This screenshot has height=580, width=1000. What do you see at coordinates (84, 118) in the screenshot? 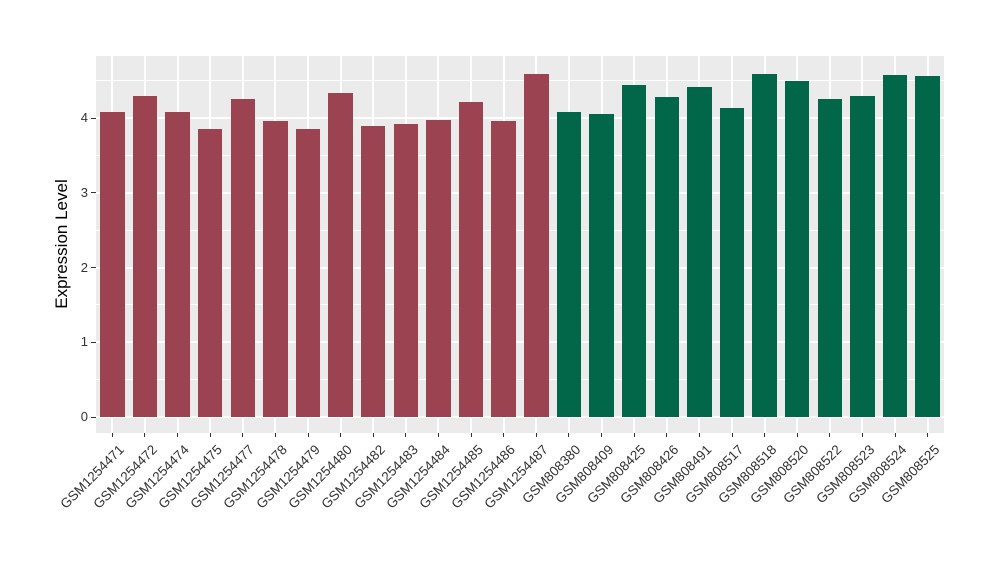
I see `y-tick-label-4: 4` at bounding box center [84, 118].